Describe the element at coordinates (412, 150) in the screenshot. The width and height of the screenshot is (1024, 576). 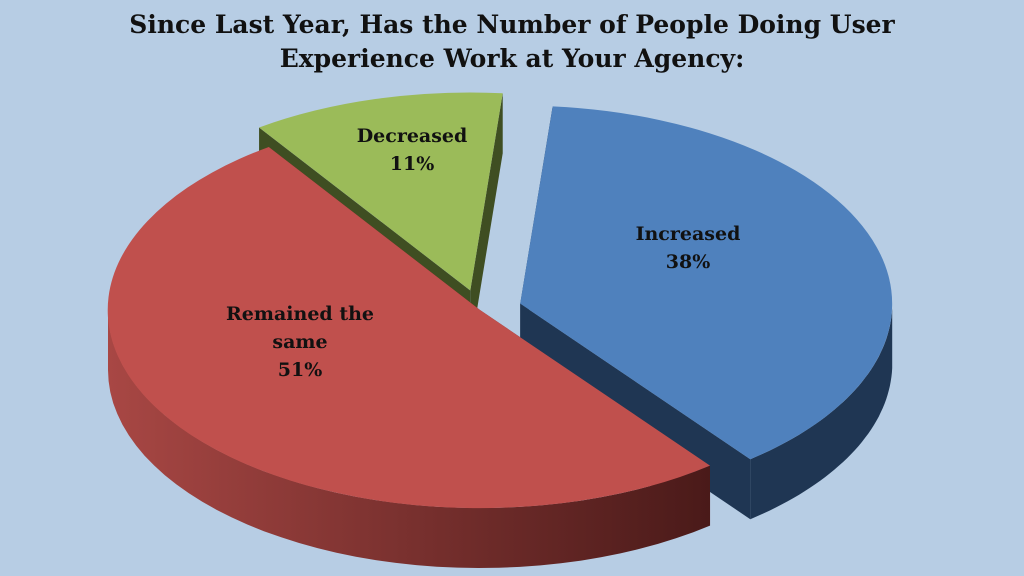
I see `slice-label-2: Decreased 11%` at that location.